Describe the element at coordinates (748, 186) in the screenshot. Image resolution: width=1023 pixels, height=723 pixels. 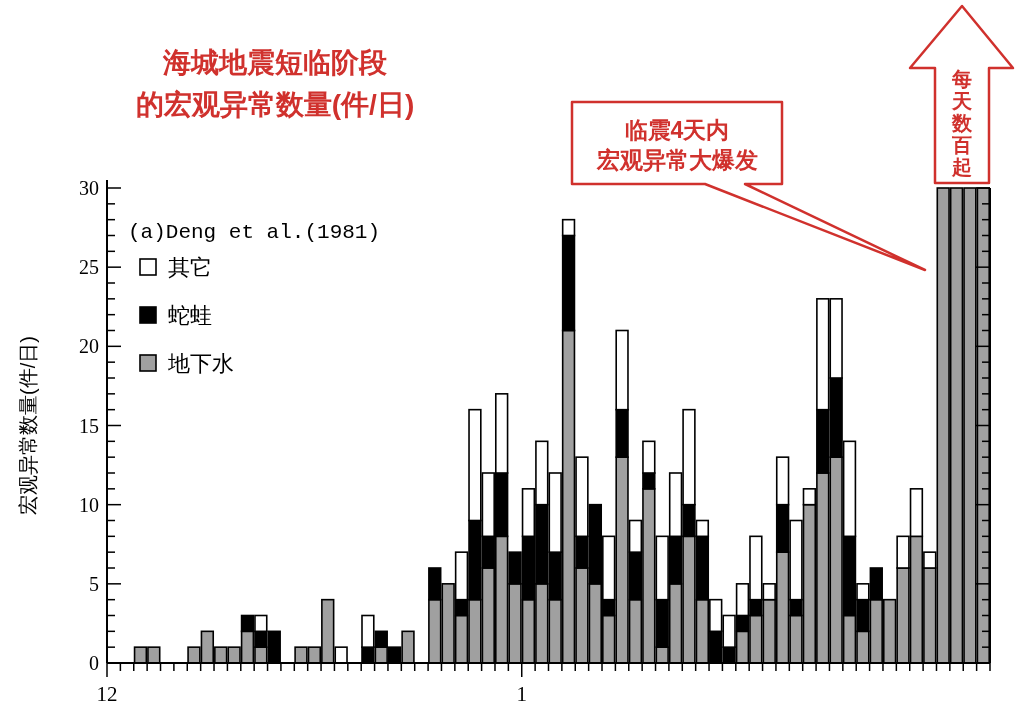
I see `callout: 临震4天内宏观异常大爆发` at that location.